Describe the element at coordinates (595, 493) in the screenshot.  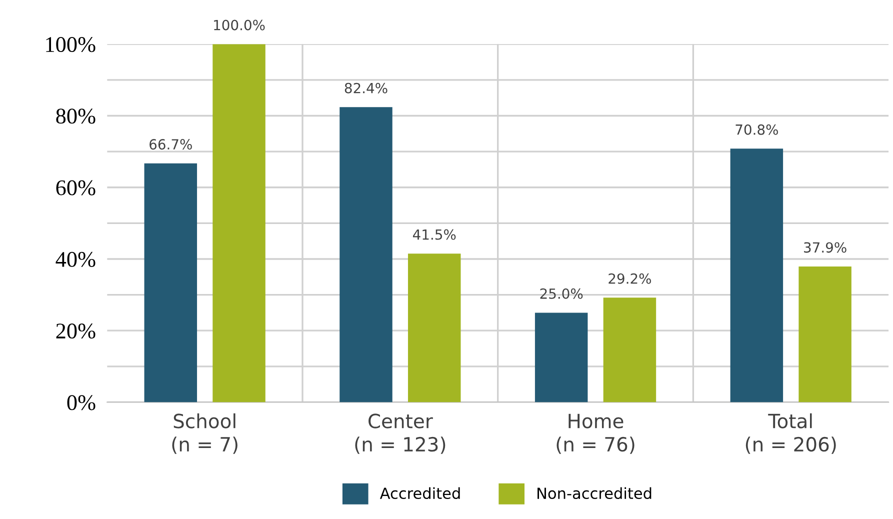
I see `legend-label: Non-accredited` at that location.